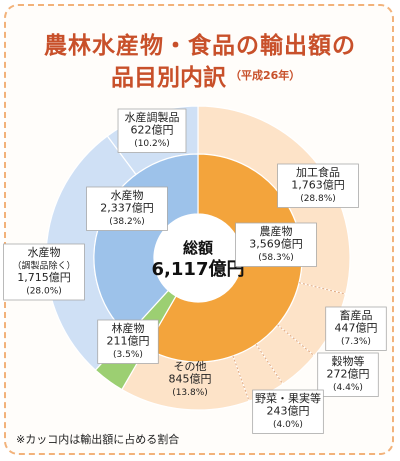  I want to click on outer-label-1-box, so click(356, 328).